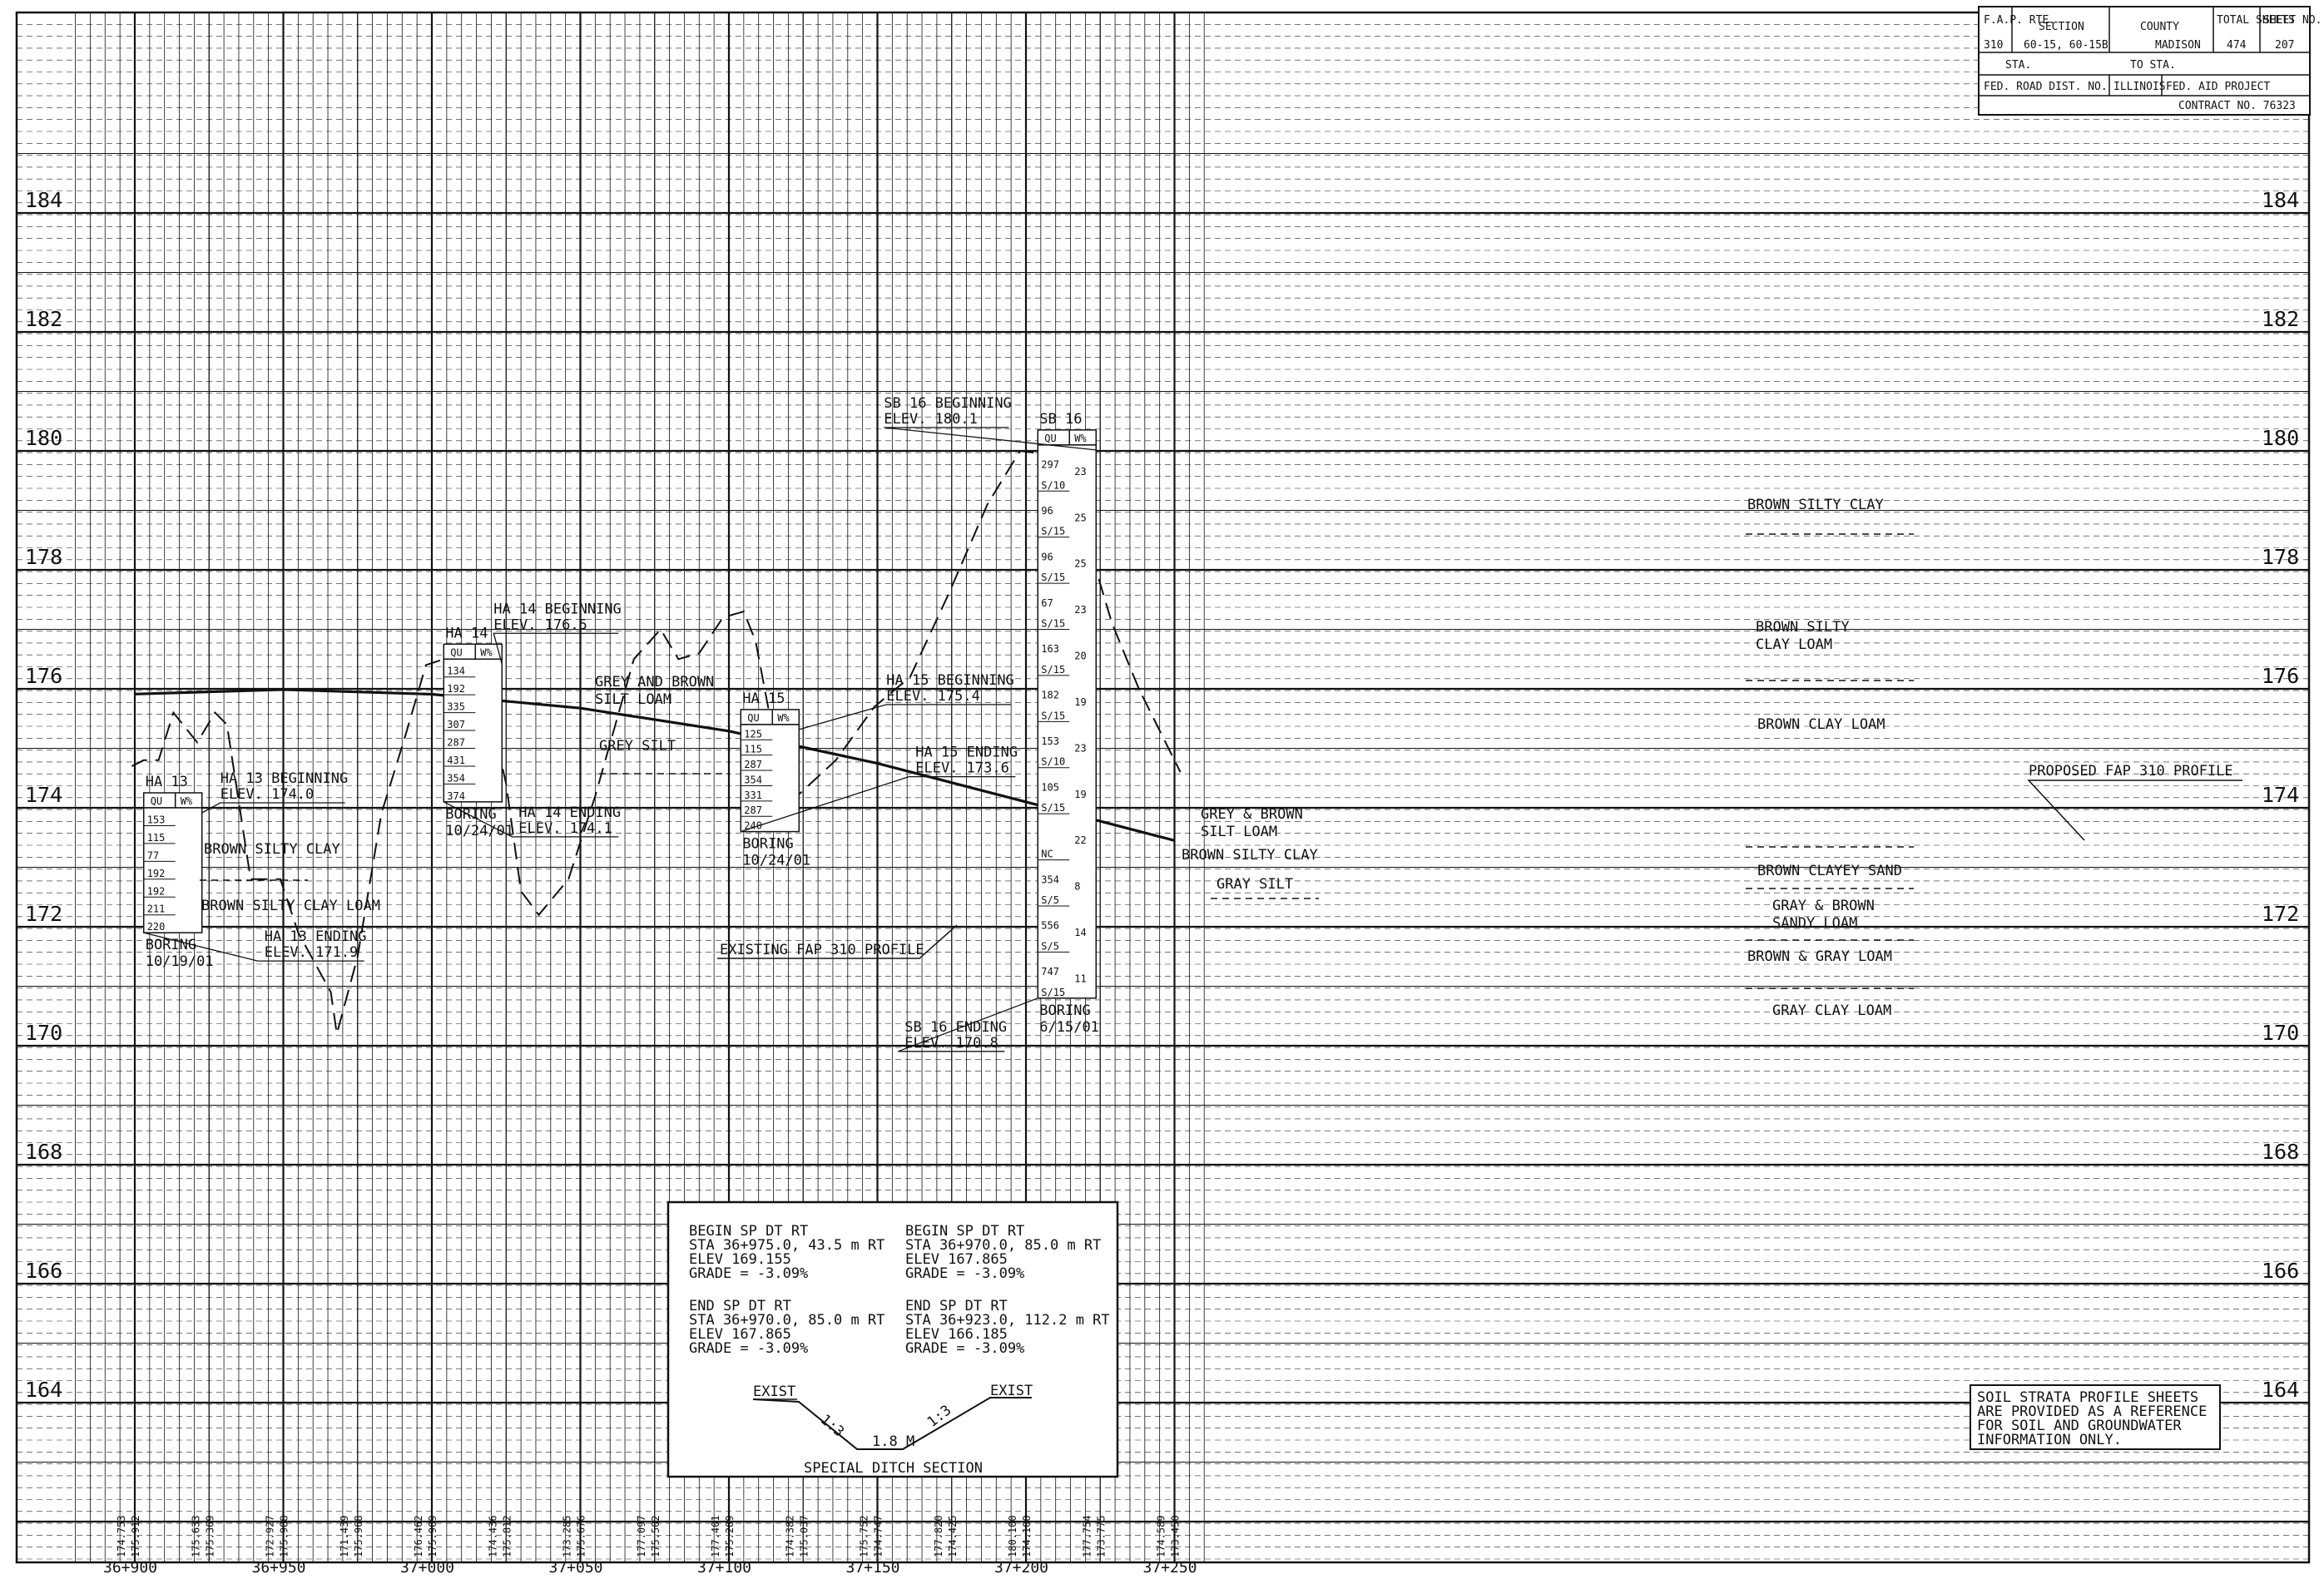 This screenshot has width=2324, height=1579. I want to click on station-label: 36+900, so click(130, 1568).